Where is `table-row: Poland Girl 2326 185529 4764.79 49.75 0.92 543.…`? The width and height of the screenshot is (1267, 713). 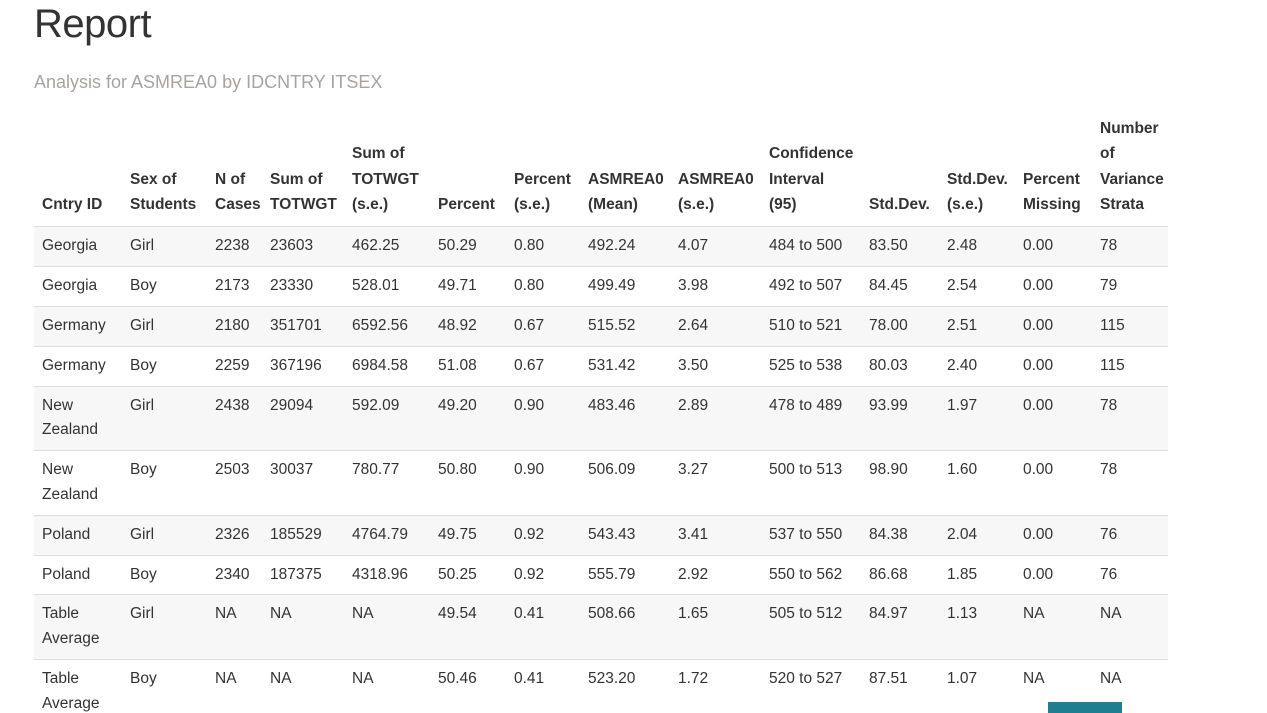
table-row: Poland Girl 2326 185529 4764.79 49.75 0.92 543.… is located at coordinates (601, 535).